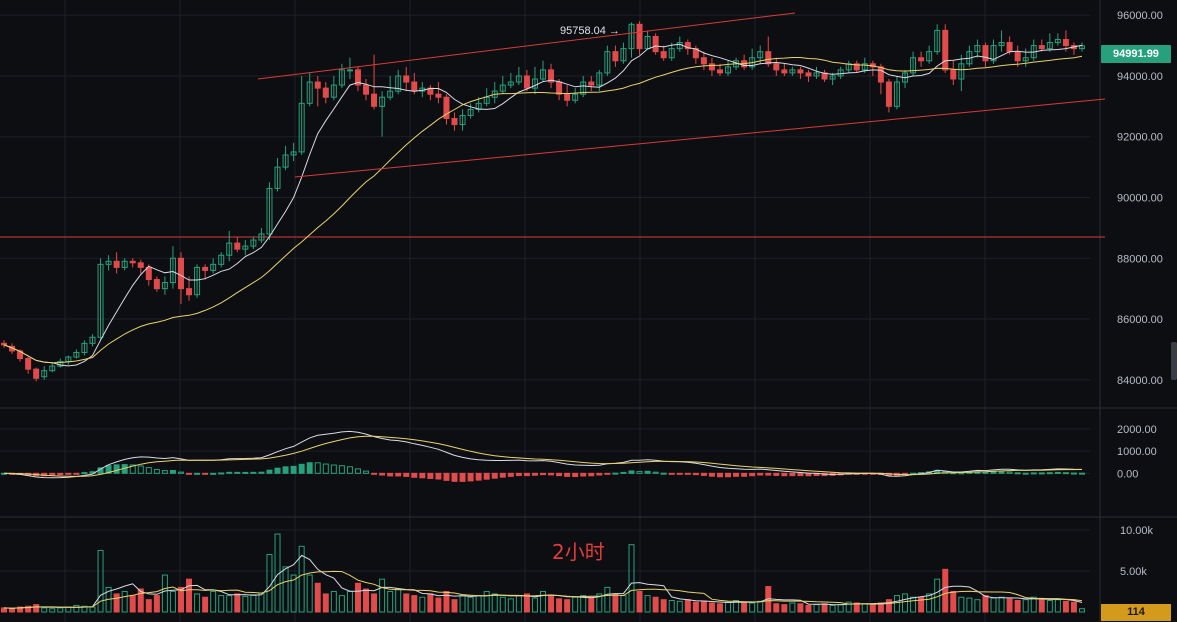 This screenshot has height=622, width=1177. Describe the element at coordinates (1174, 361) in the screenshot. I see `price-scale-handle` at that location.